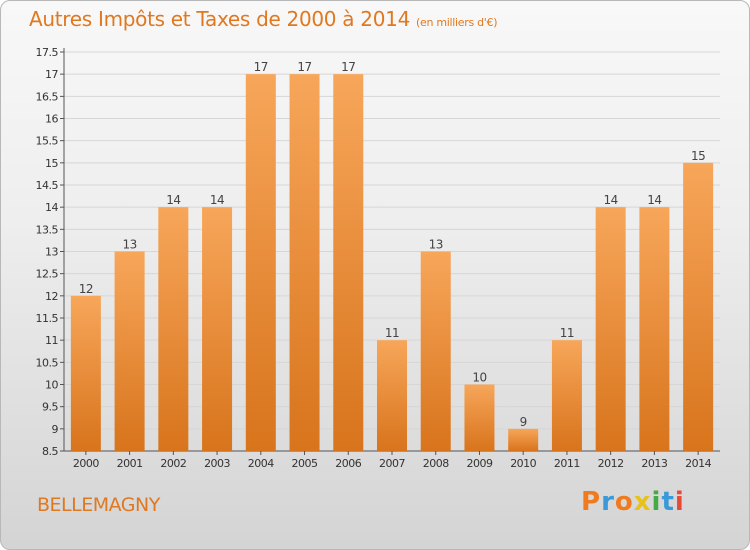 This screenshot has height=550, width=750. Describe the element at coordinates (436, 463) in the screenshot. I see `x-tick-label: 2008` at that location.